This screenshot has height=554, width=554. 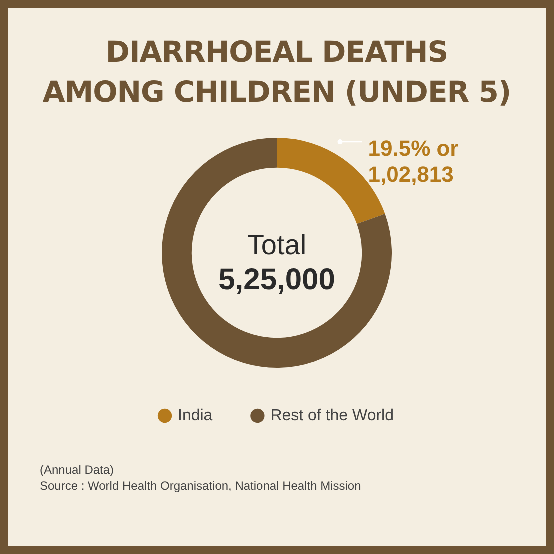 I want to click on text: Total 5,25,000, so click(x=277, y=263).